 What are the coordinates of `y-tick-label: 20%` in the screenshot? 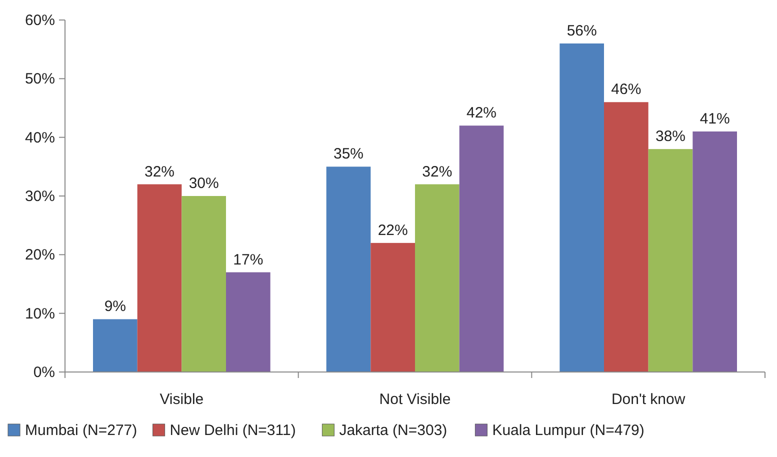 It's located at (39, 255).